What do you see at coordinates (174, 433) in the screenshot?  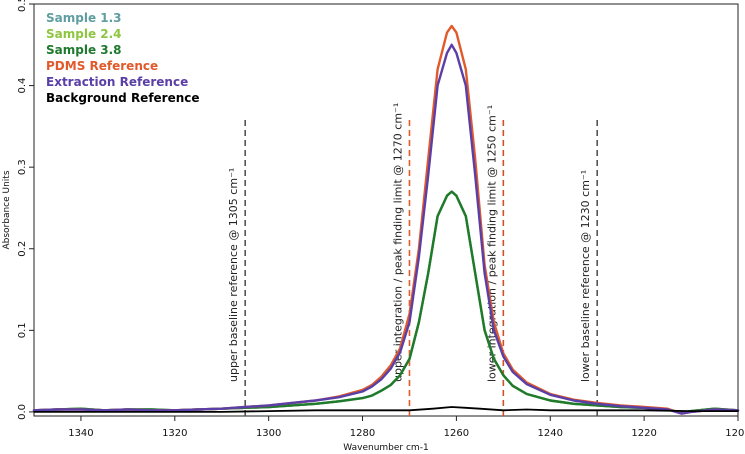 I see `x-tick-label-1: 1320` at bounding box center [174, 433].